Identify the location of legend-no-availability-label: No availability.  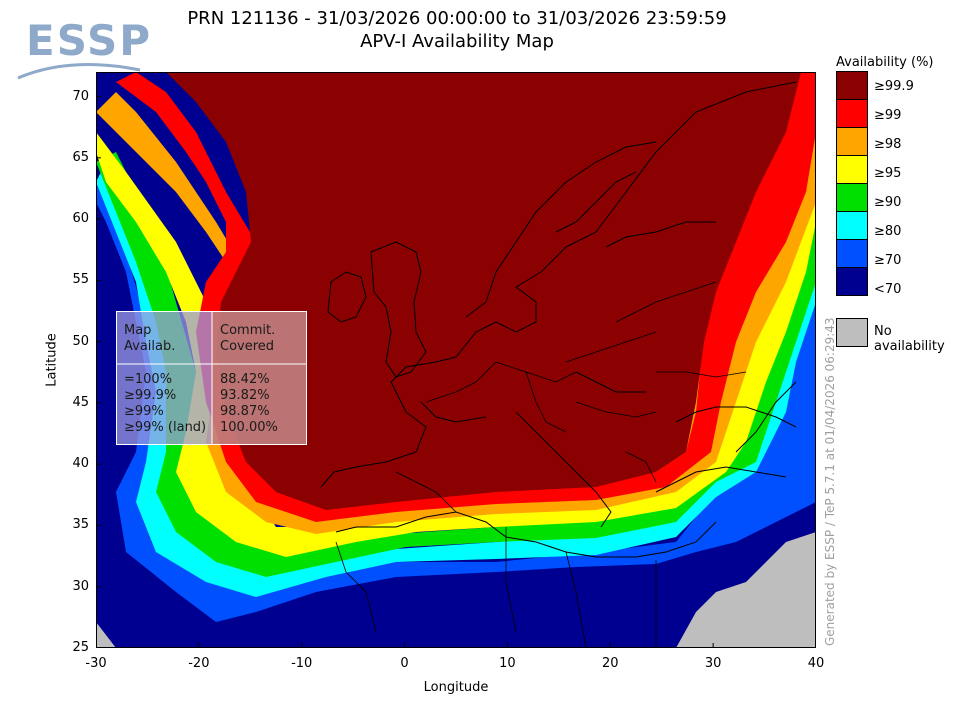
(909, 339).